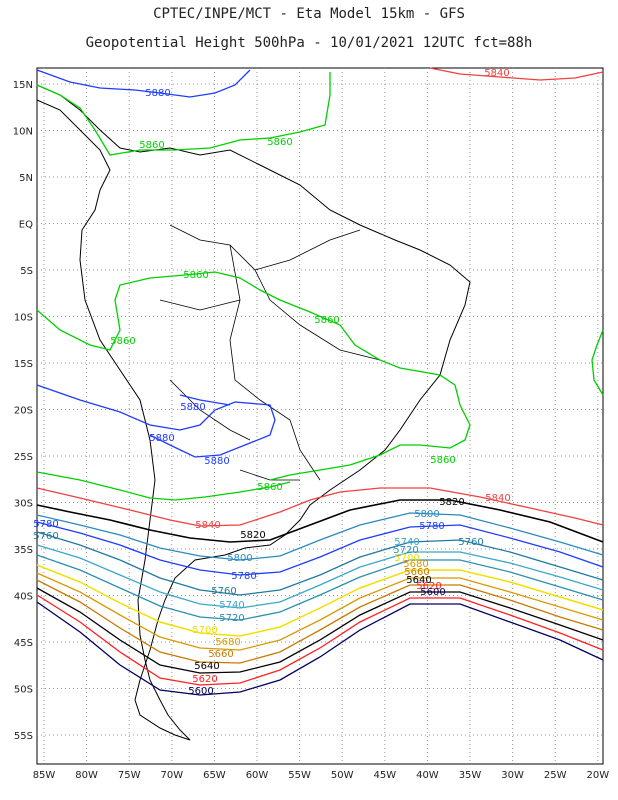 The height and width of the screenshot is (800, 618). What do you see at coordinates (23, 550) in the screenshot?
I see `lat-tick-label: 35S` at bounding box center [23, 550].